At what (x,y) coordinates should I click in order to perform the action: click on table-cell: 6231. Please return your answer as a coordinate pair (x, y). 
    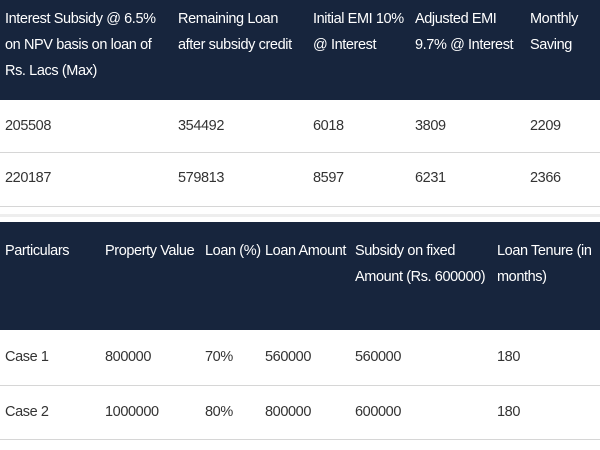
    Looking at the image, I should click on (430, 178).